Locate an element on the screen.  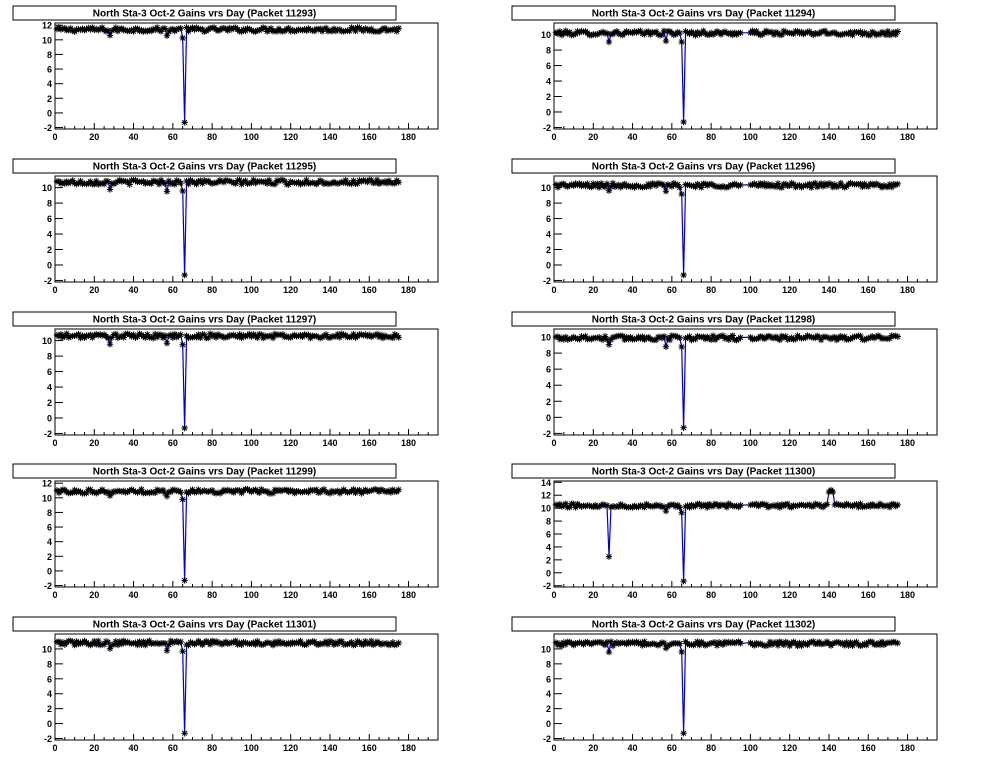
x-tick-label: 20 is located at coordinates (94, 290).